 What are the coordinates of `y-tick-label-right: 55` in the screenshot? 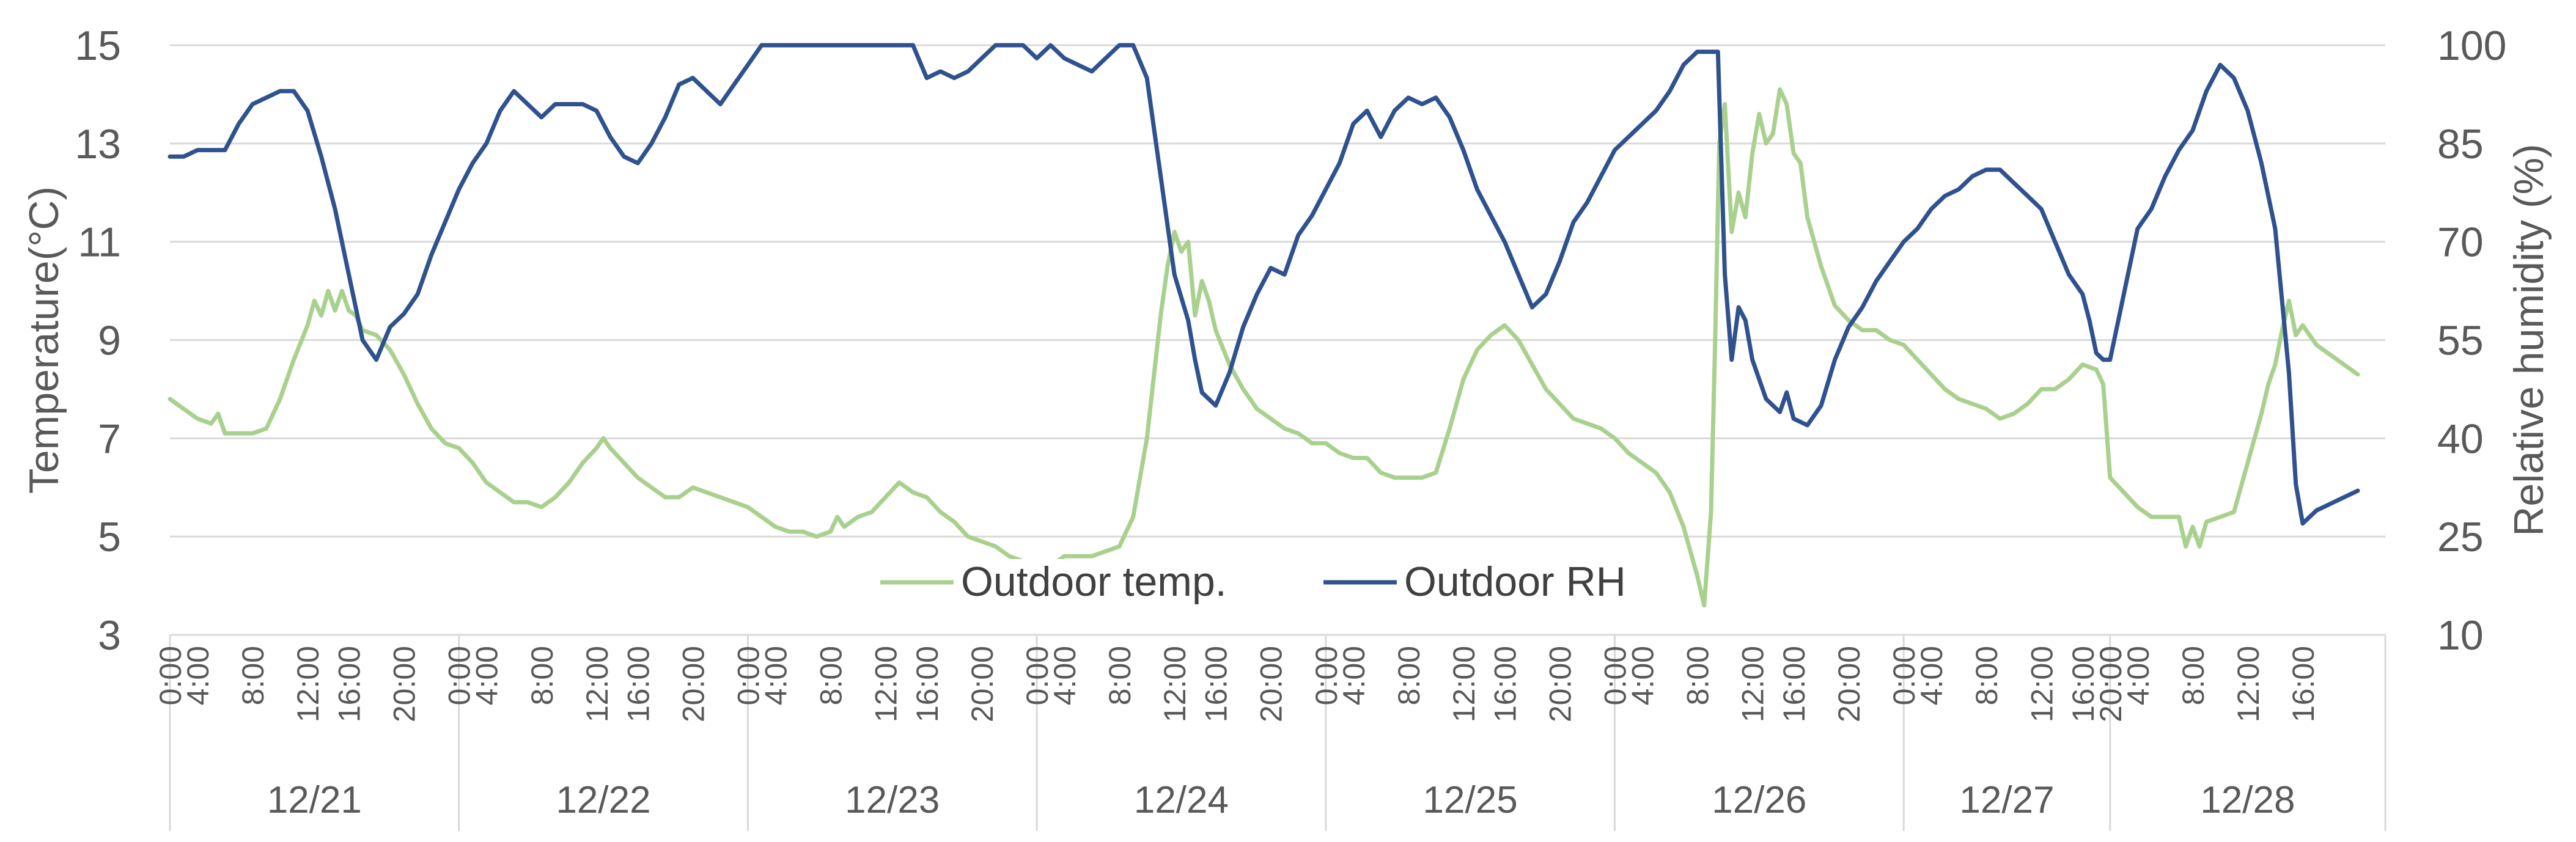 It's located at (2460, 341).